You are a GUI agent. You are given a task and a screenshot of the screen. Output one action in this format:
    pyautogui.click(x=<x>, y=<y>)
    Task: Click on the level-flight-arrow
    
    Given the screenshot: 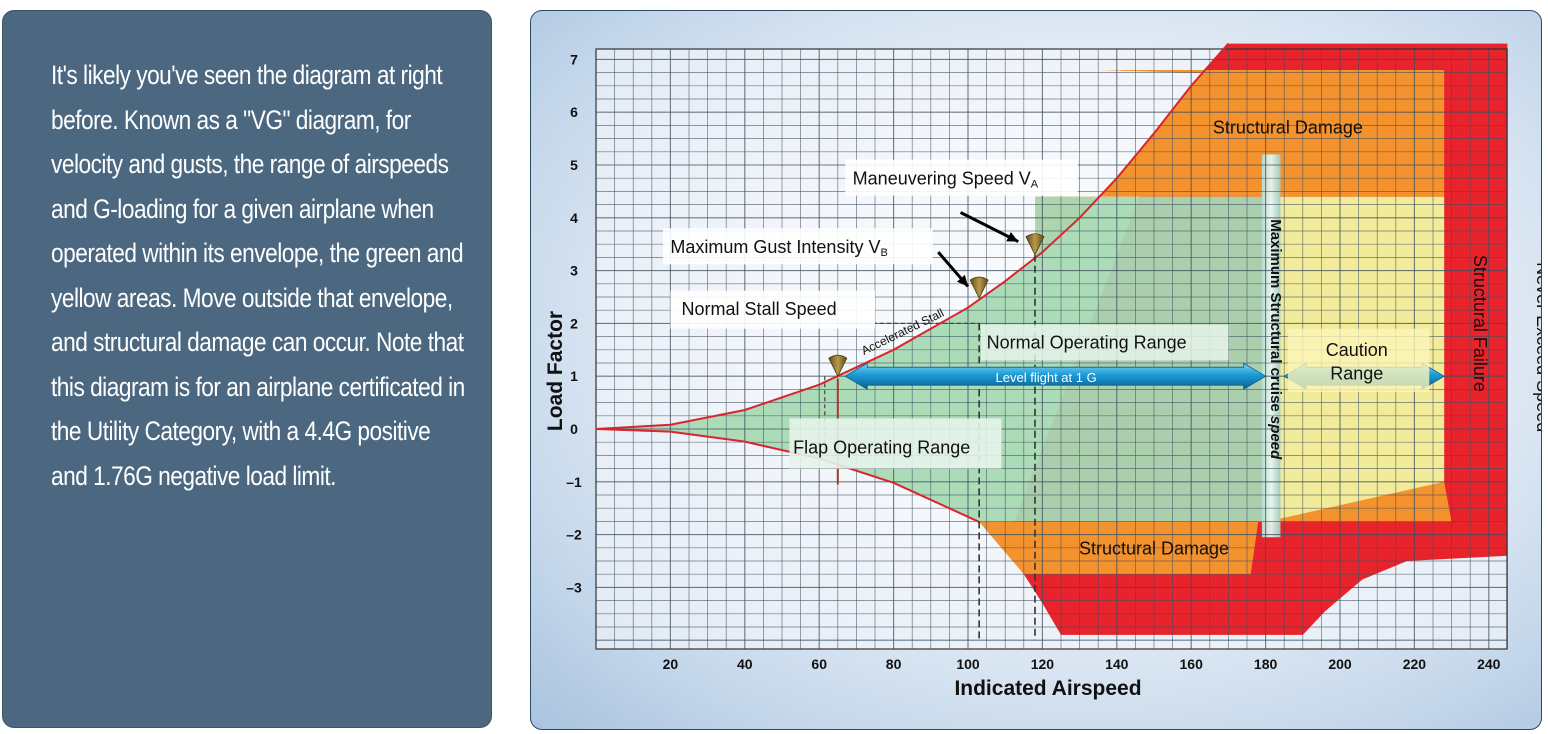 What is the action you would take?
    pyautogui.click(x=1055, y=376)
    